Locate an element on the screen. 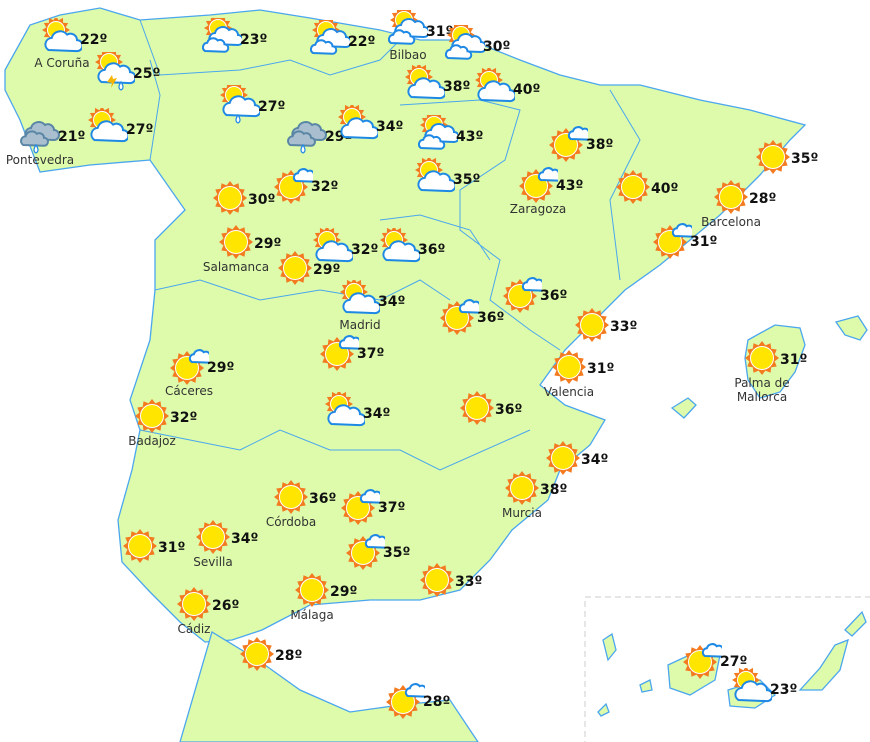 This screenshot has width=870, height=742. city-label: Salamanca is located at coordinates (236, 267).